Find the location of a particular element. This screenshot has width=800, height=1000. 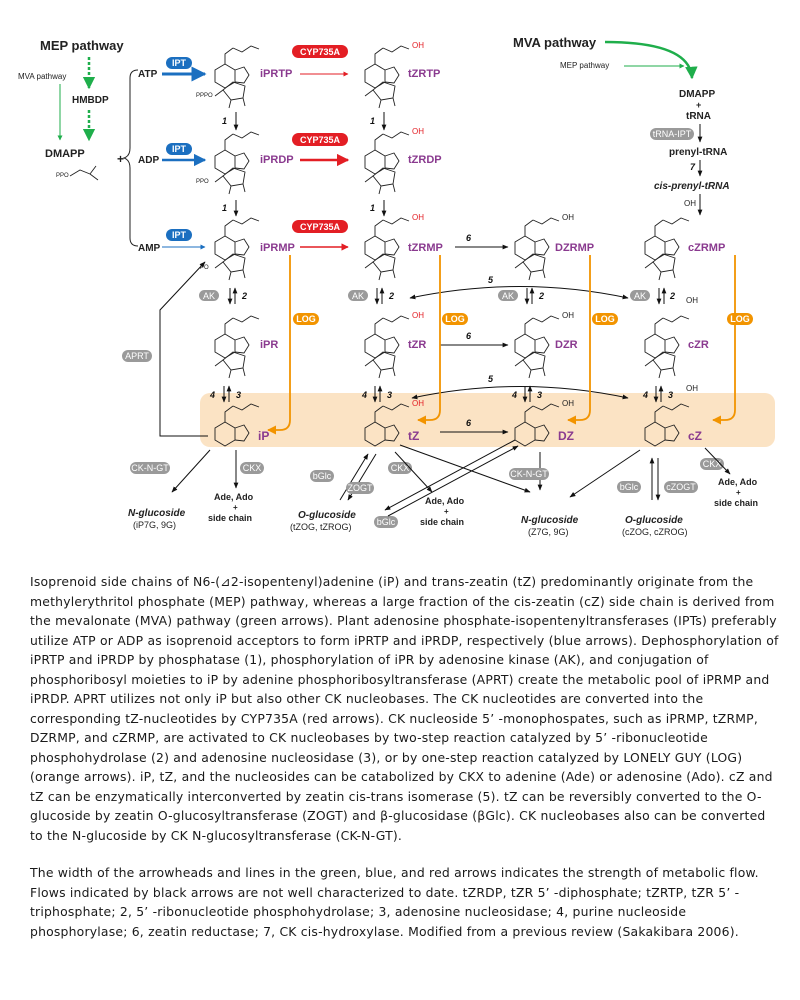

num-3-a: 3 is located at coordinates (238, 395).